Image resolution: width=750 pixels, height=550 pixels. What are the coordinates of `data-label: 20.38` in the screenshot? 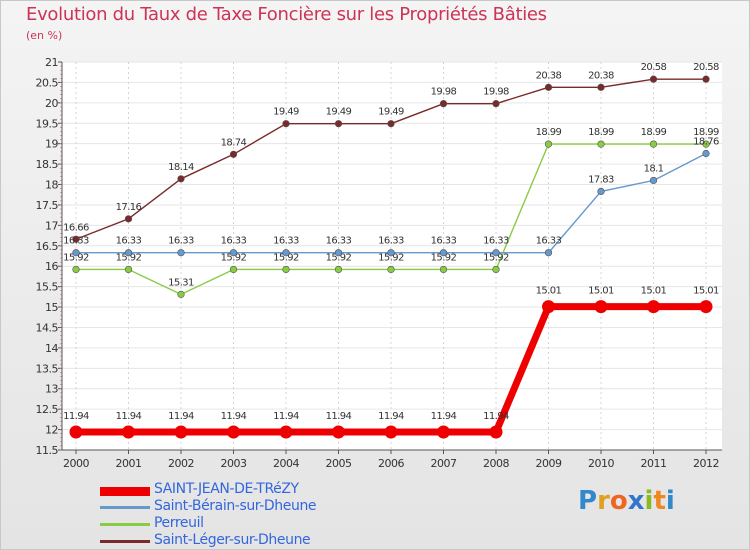 It's located at (601, 75).